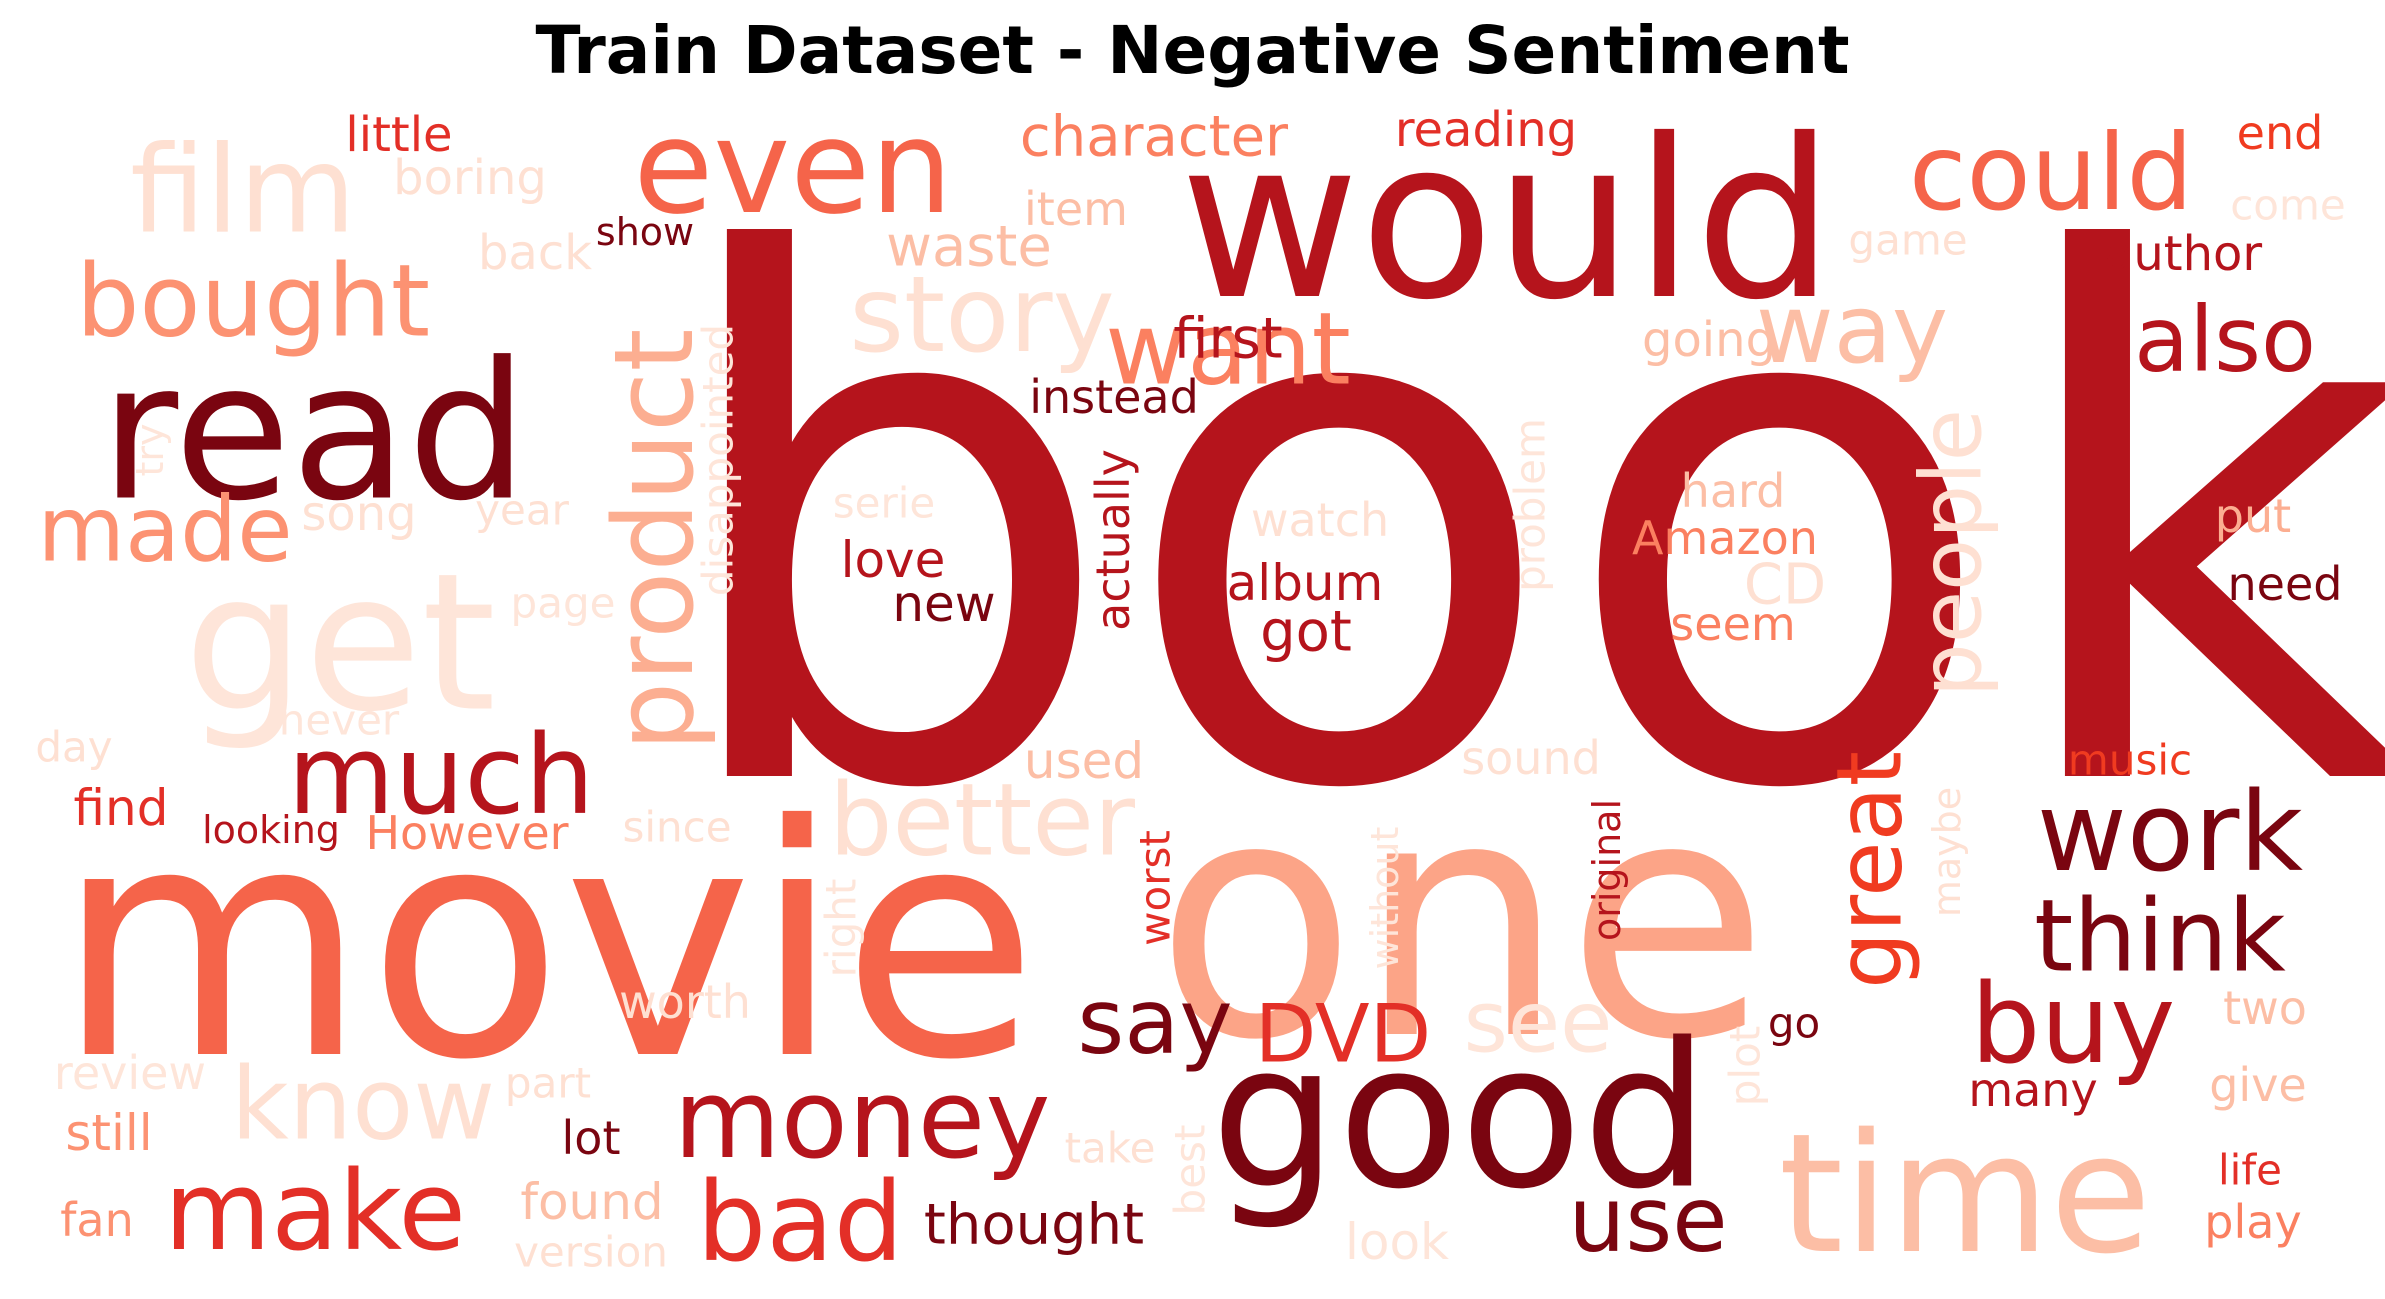 The width and height of the screenshot is (2385, 1299). What do you see at coordinates (981, 315) in the screenshot?
I see `word-story: story` at bounding box center [981, 315].